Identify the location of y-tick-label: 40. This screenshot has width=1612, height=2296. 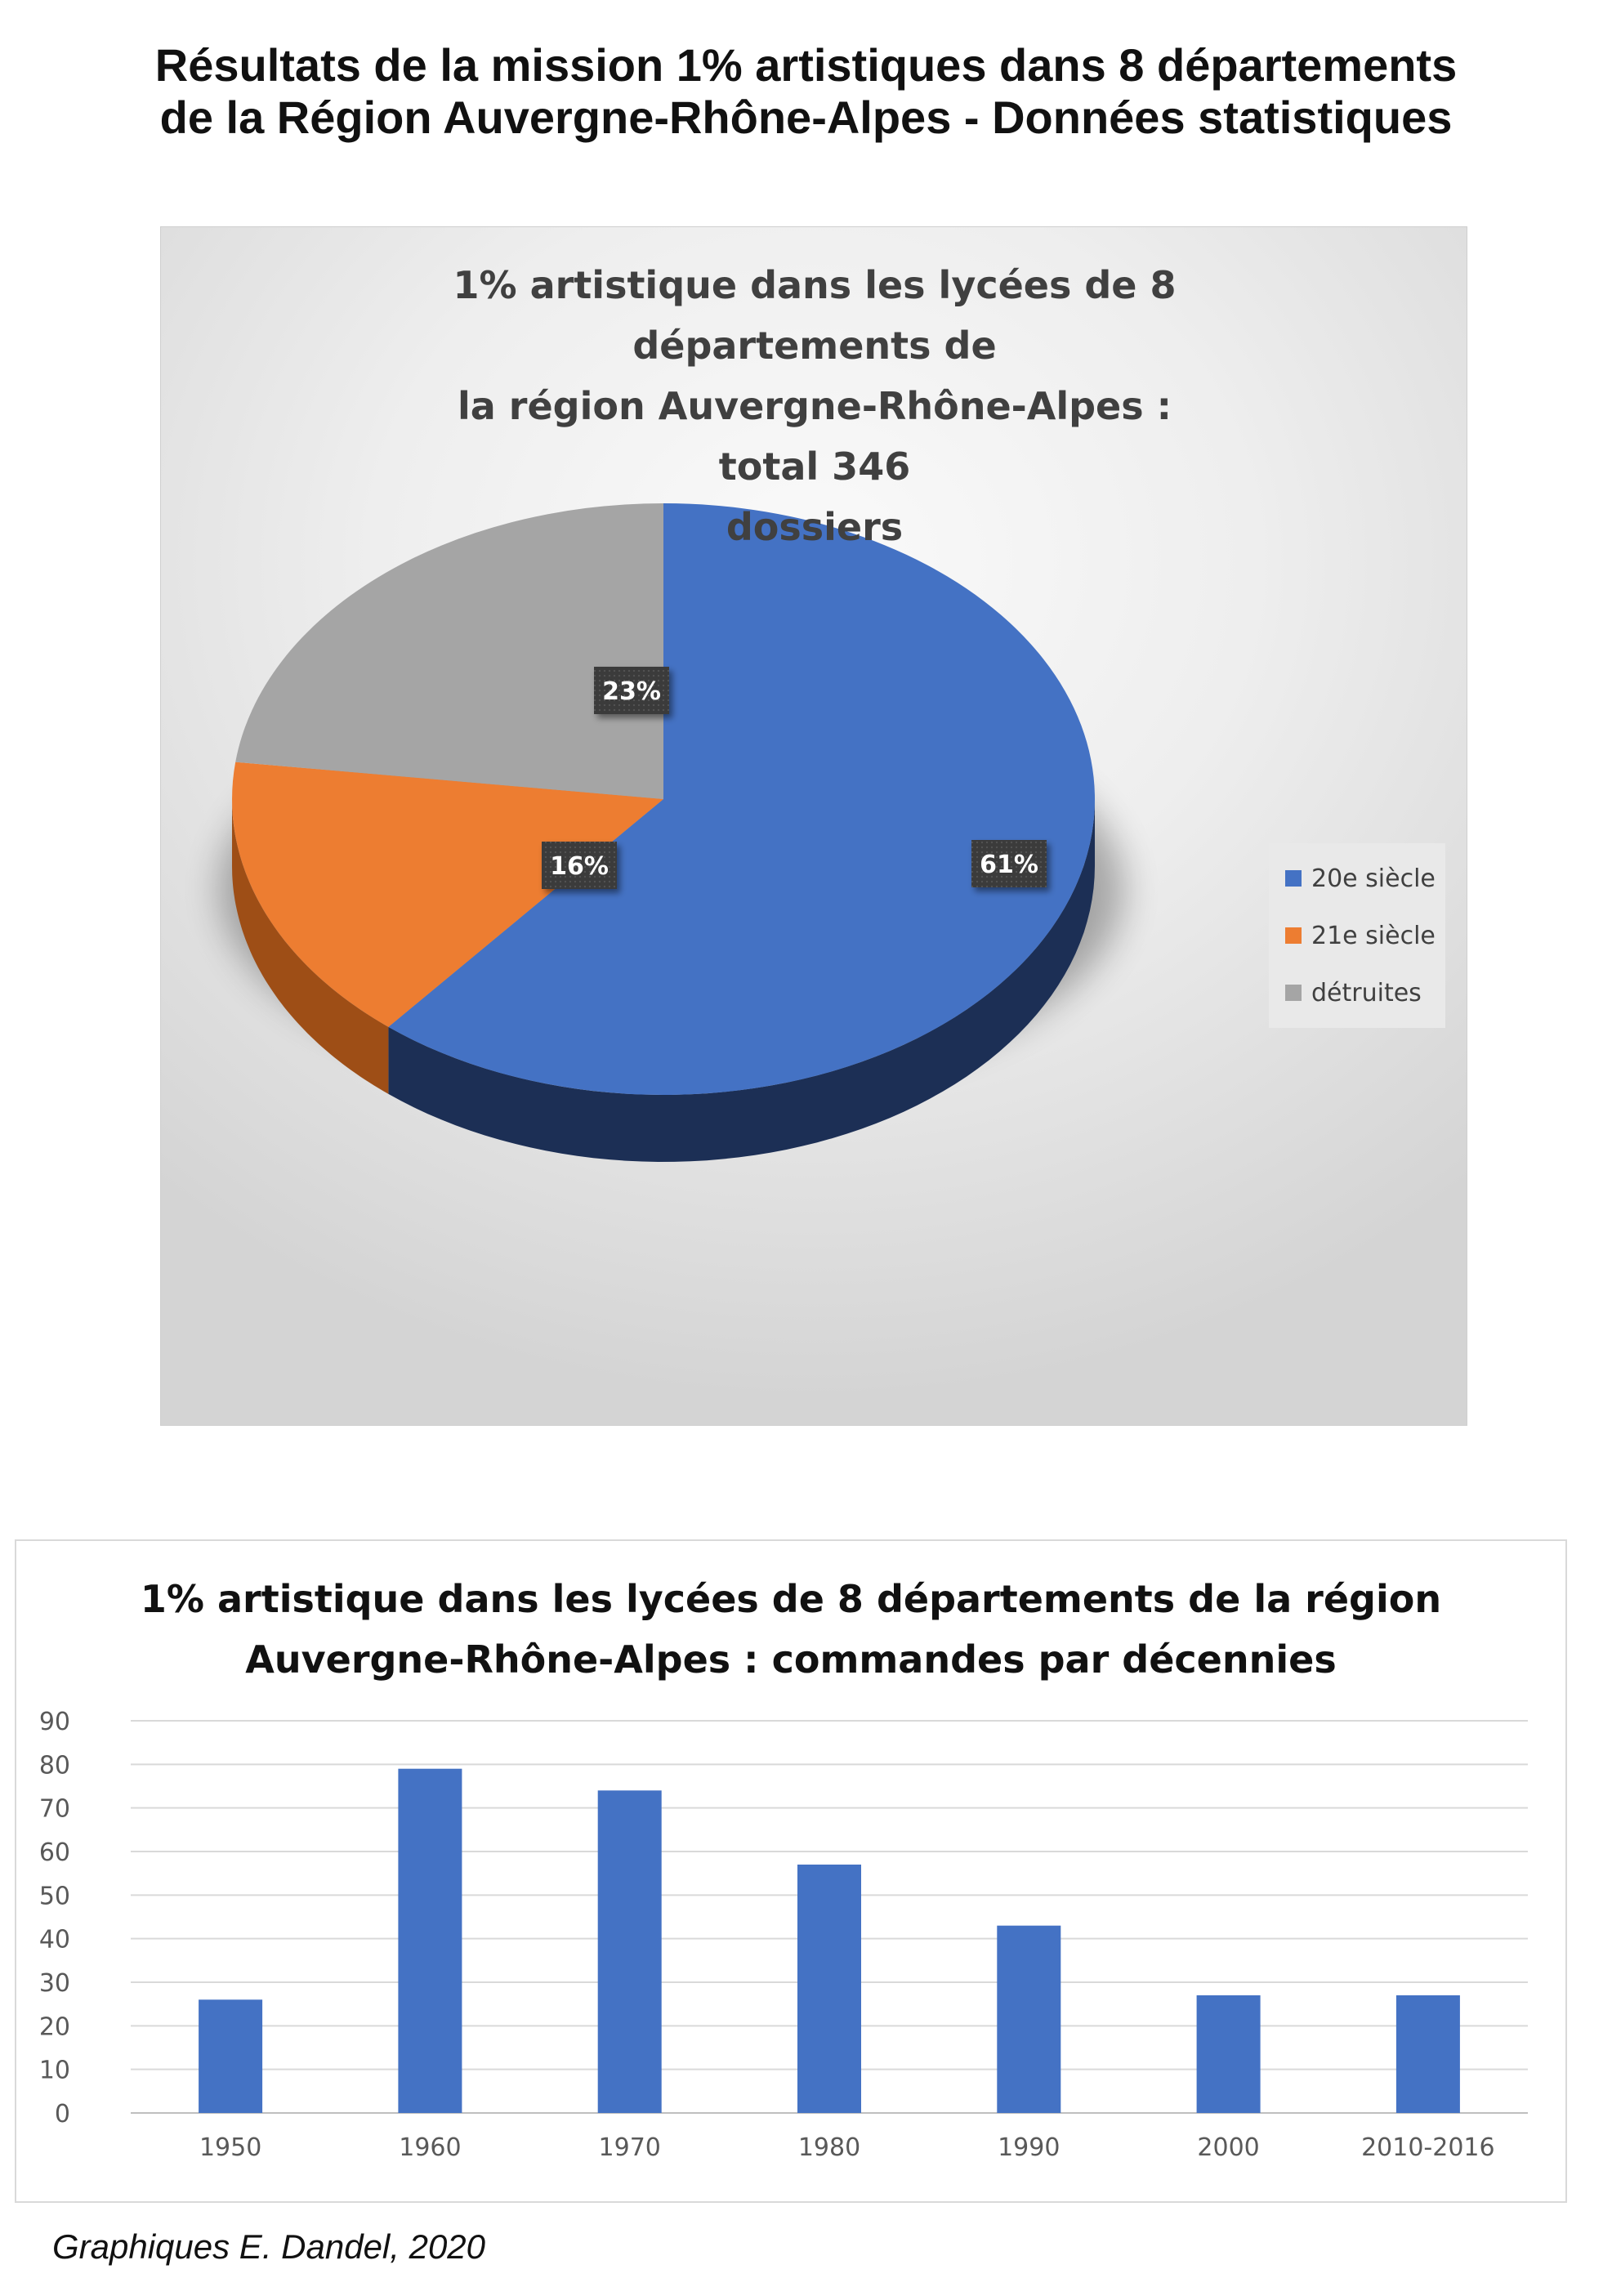
(54, 1940).